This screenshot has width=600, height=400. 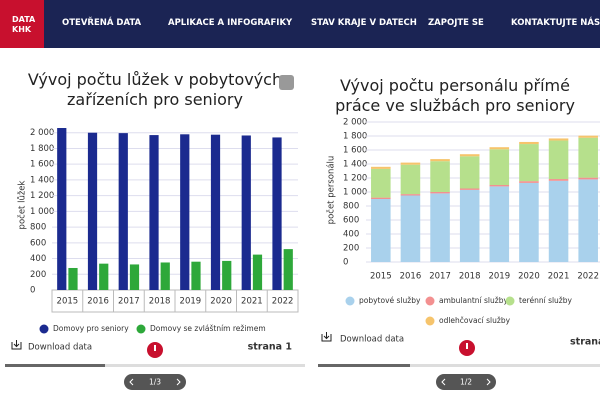 I want to click on y-tick-label: 1 800, so click(x=42, y=149).